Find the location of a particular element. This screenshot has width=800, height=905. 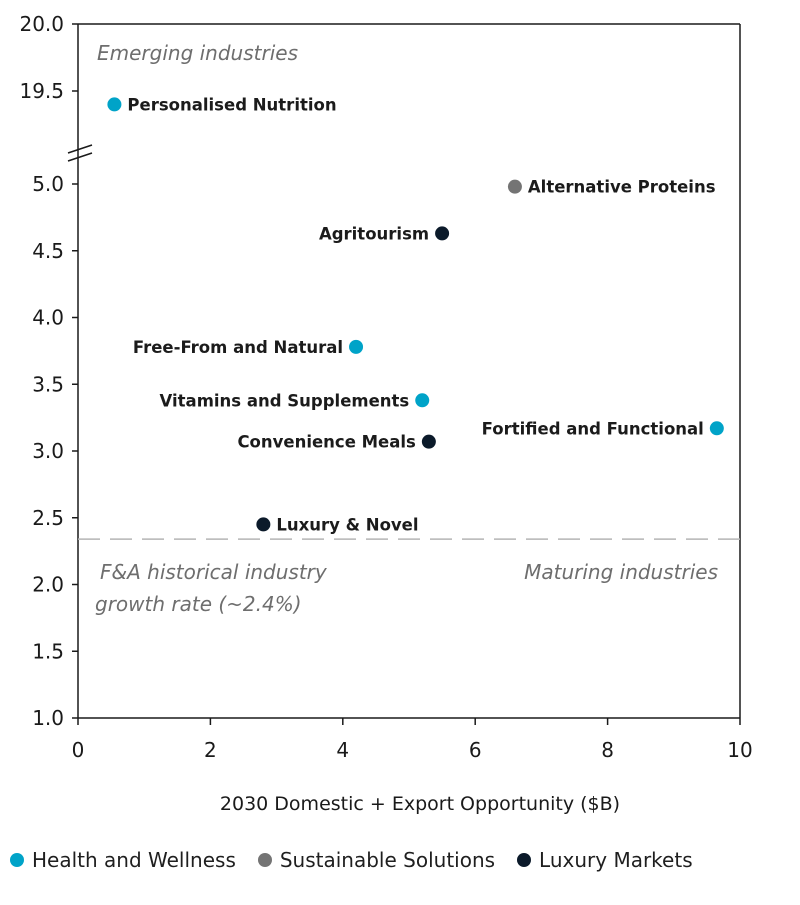

y-tick-label: 4.5 is located at coordinates (48, 251).